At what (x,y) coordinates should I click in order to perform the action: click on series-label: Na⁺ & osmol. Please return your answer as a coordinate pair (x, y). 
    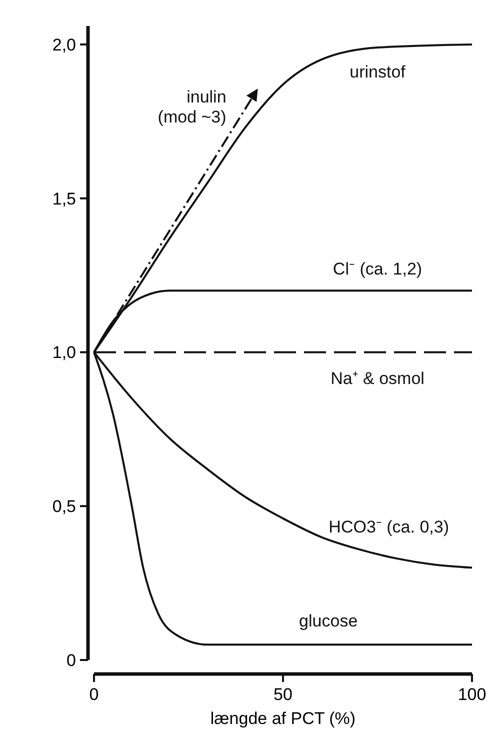
    Looking at the image, I should click on (377, 378).